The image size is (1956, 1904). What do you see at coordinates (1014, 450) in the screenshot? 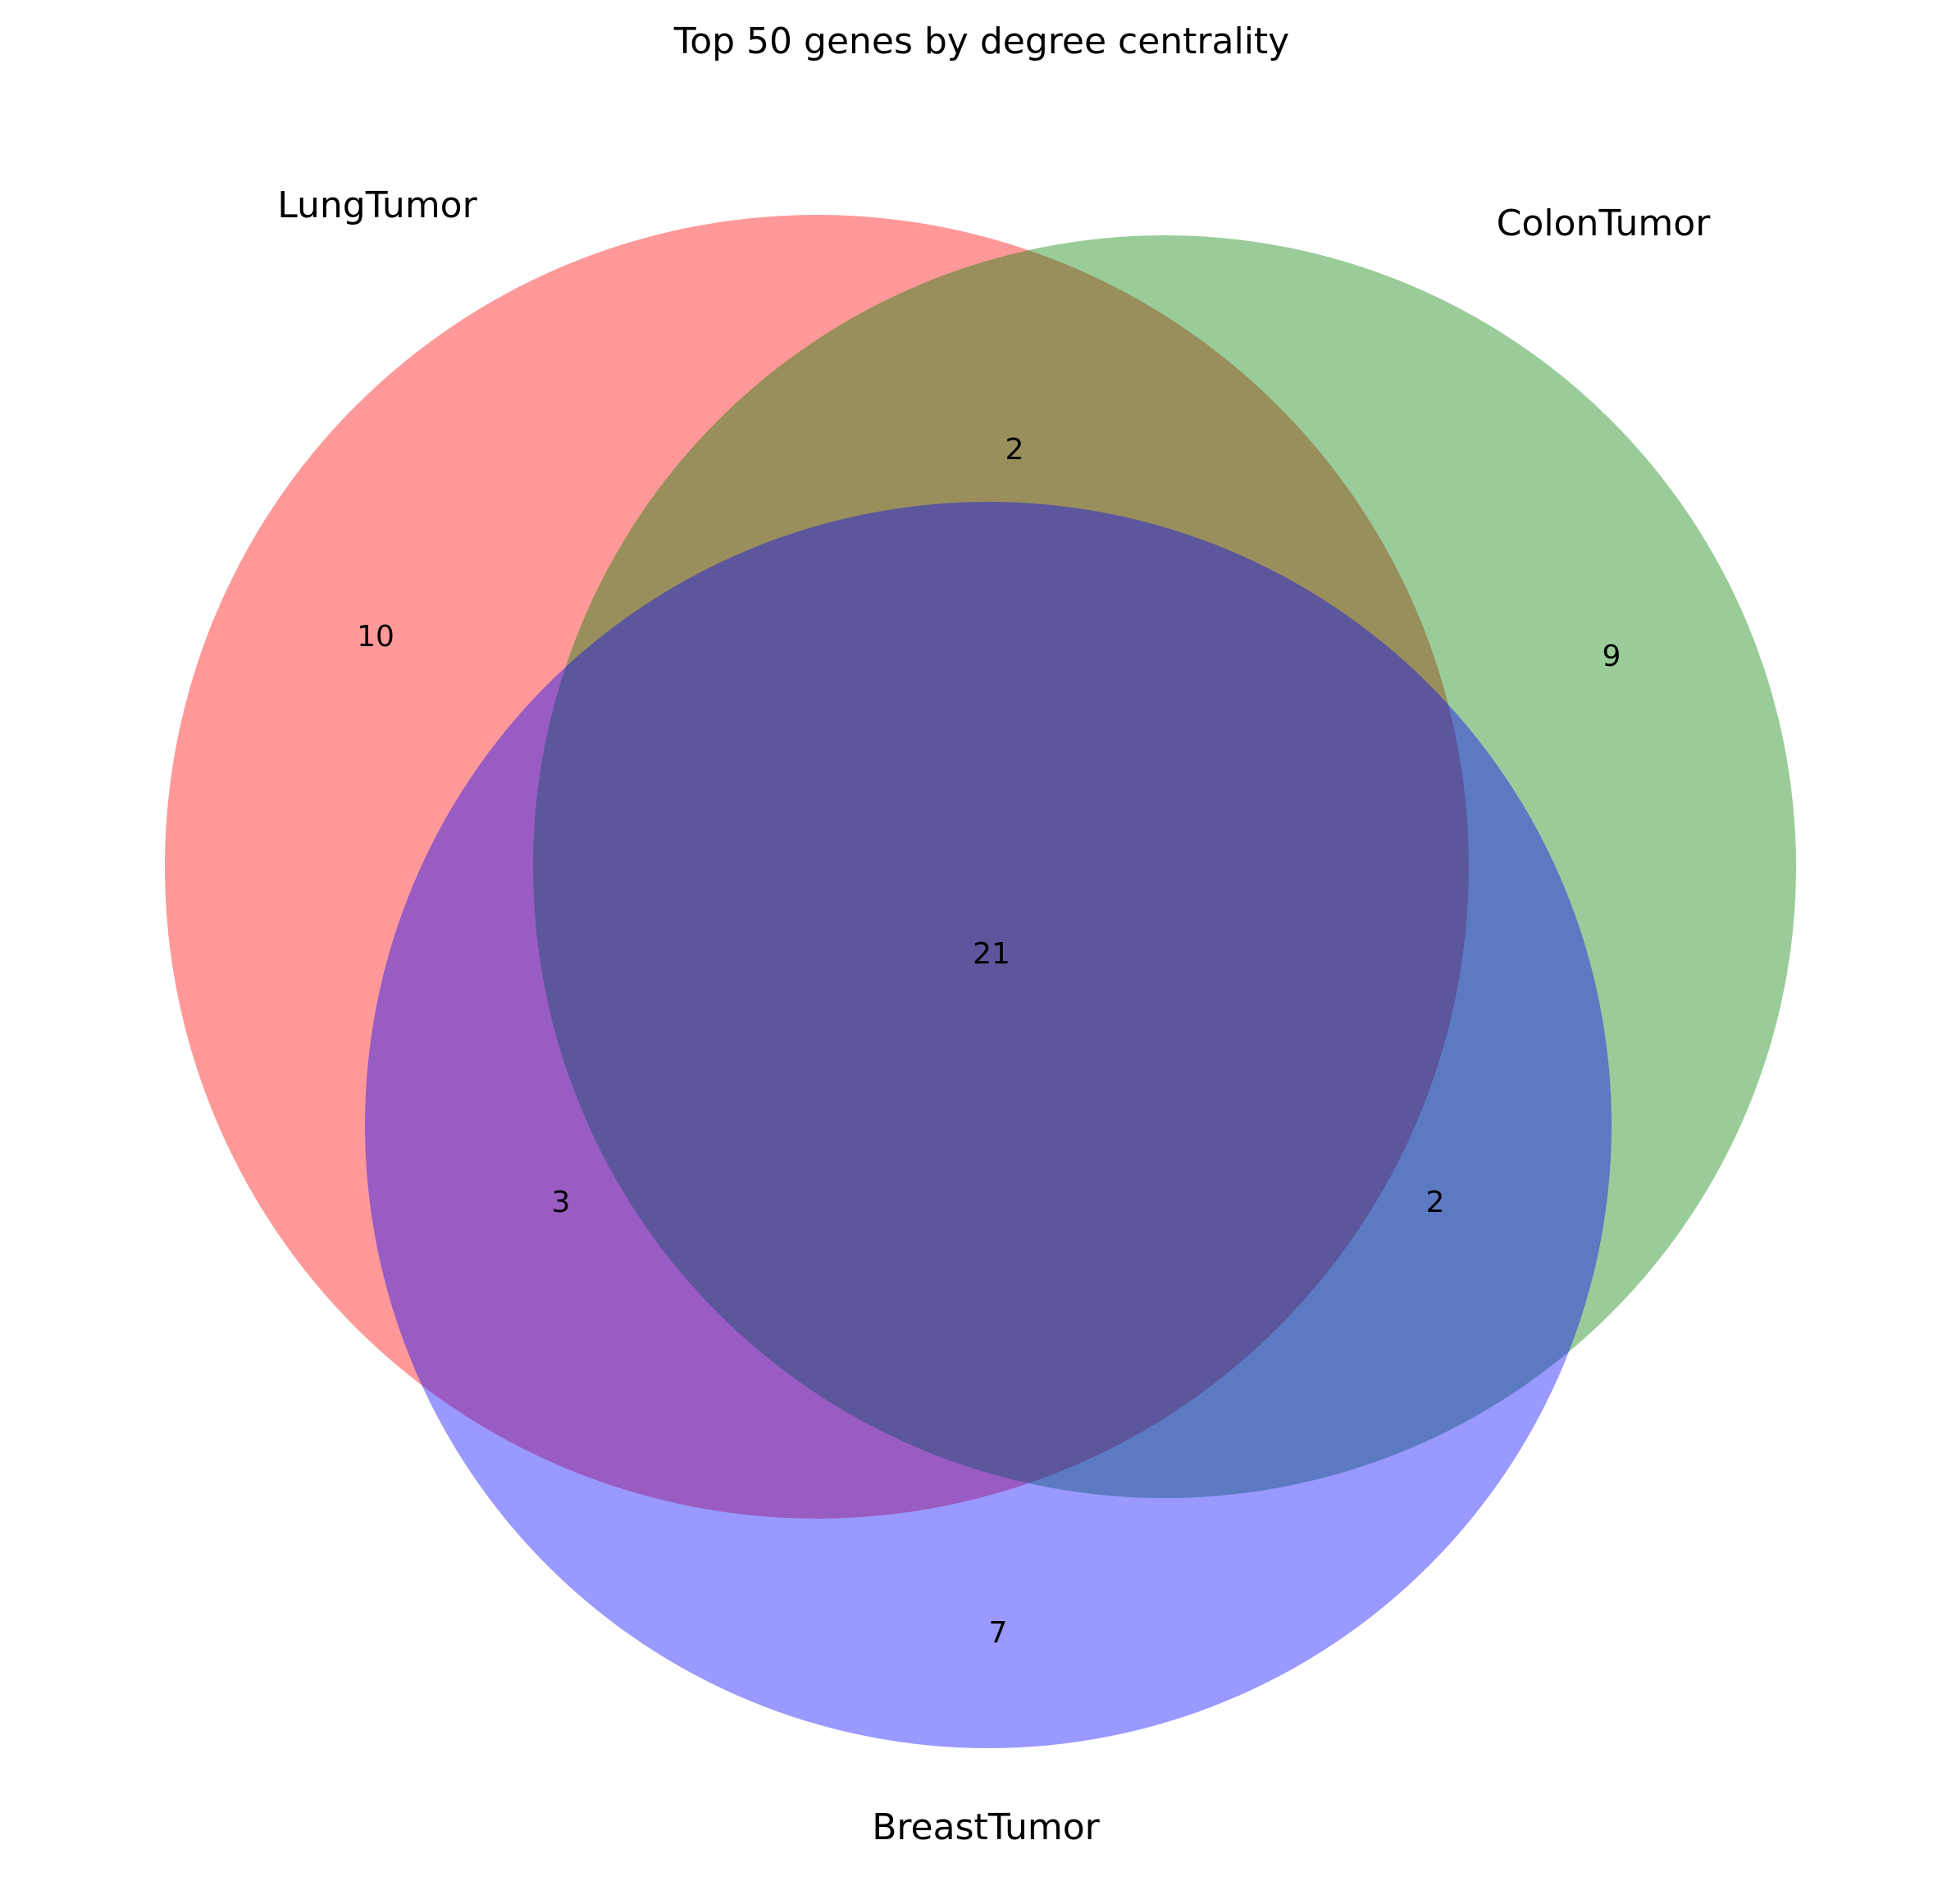
I see `count-lung-colon: 2` at bounding box center [1014, 450].